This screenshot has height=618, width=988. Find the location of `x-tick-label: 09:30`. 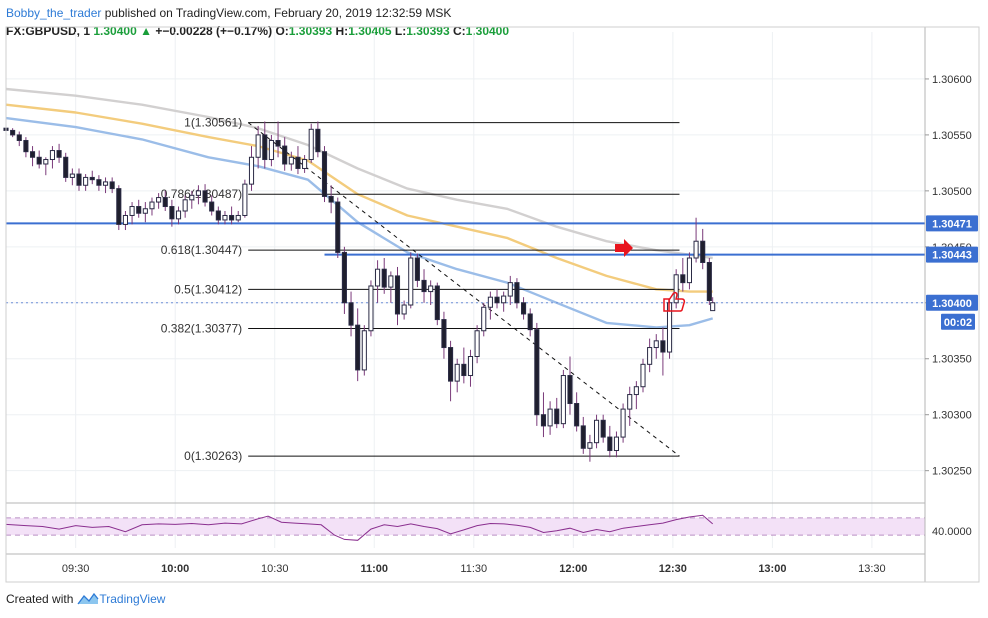

x-tick-label: 09:30 is located at coordinates (76, 569).